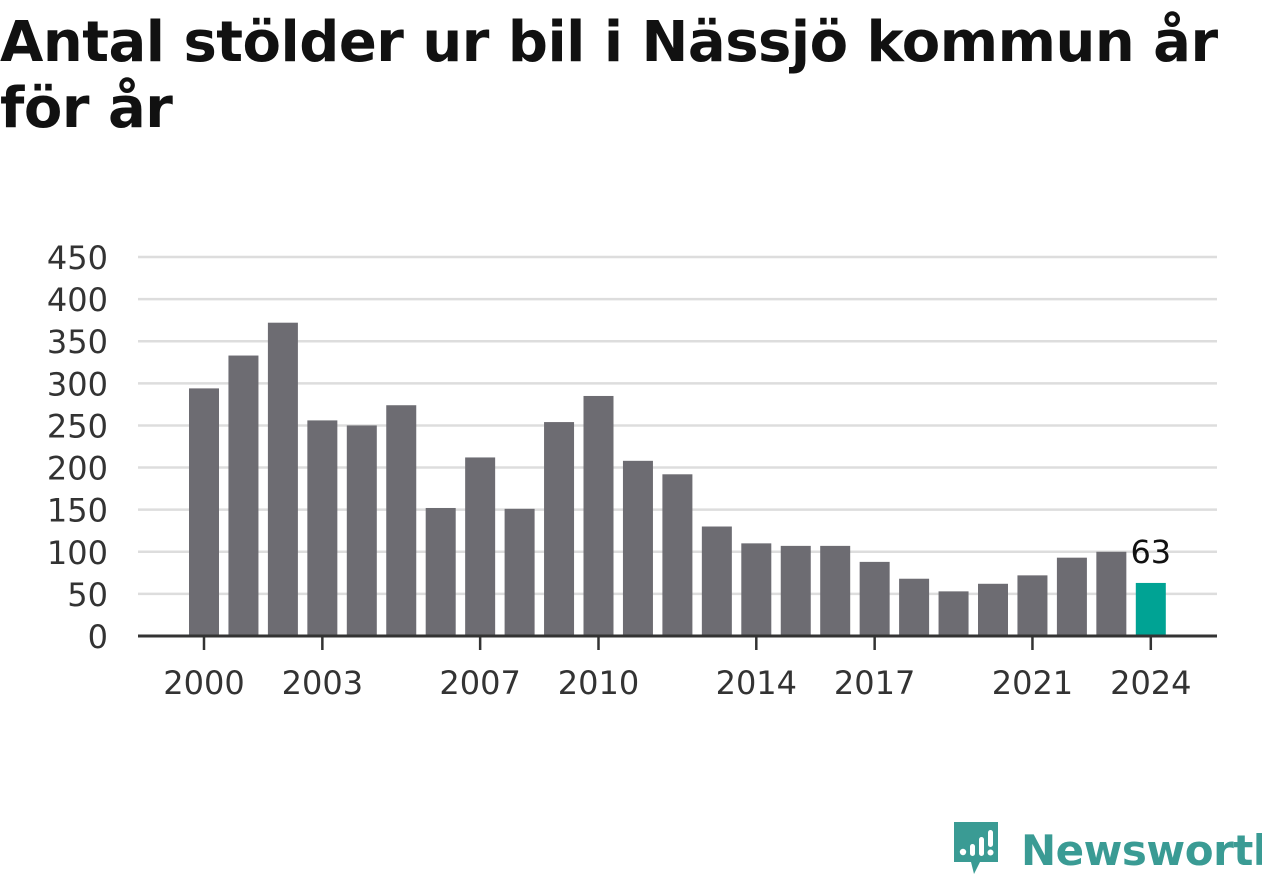 Image resolution: width=1262 pixels, height=882 pixels. What do you see at coordinates (976, 850) in the screenshot?
I see `newsworthy-logo-icon` at bounding box center [976, 850].